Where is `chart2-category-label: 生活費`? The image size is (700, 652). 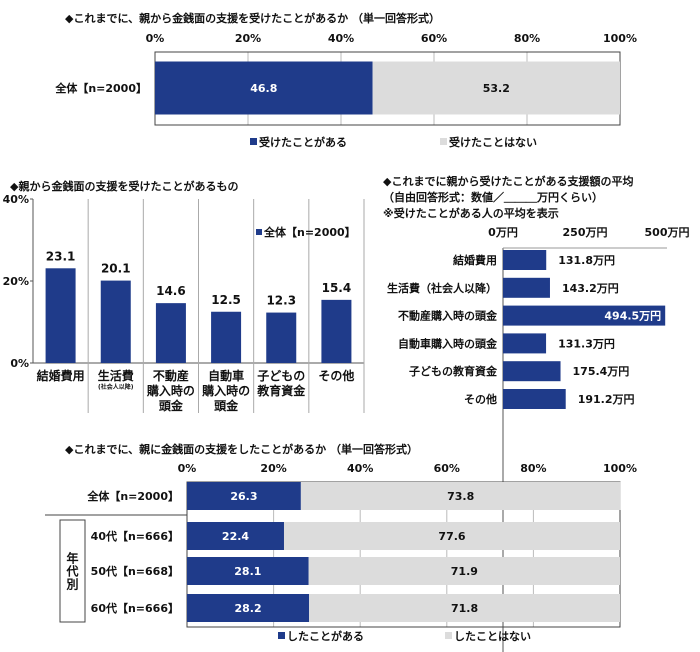
chart2-category-label: 生活費 is located at coordinates (116, 375).